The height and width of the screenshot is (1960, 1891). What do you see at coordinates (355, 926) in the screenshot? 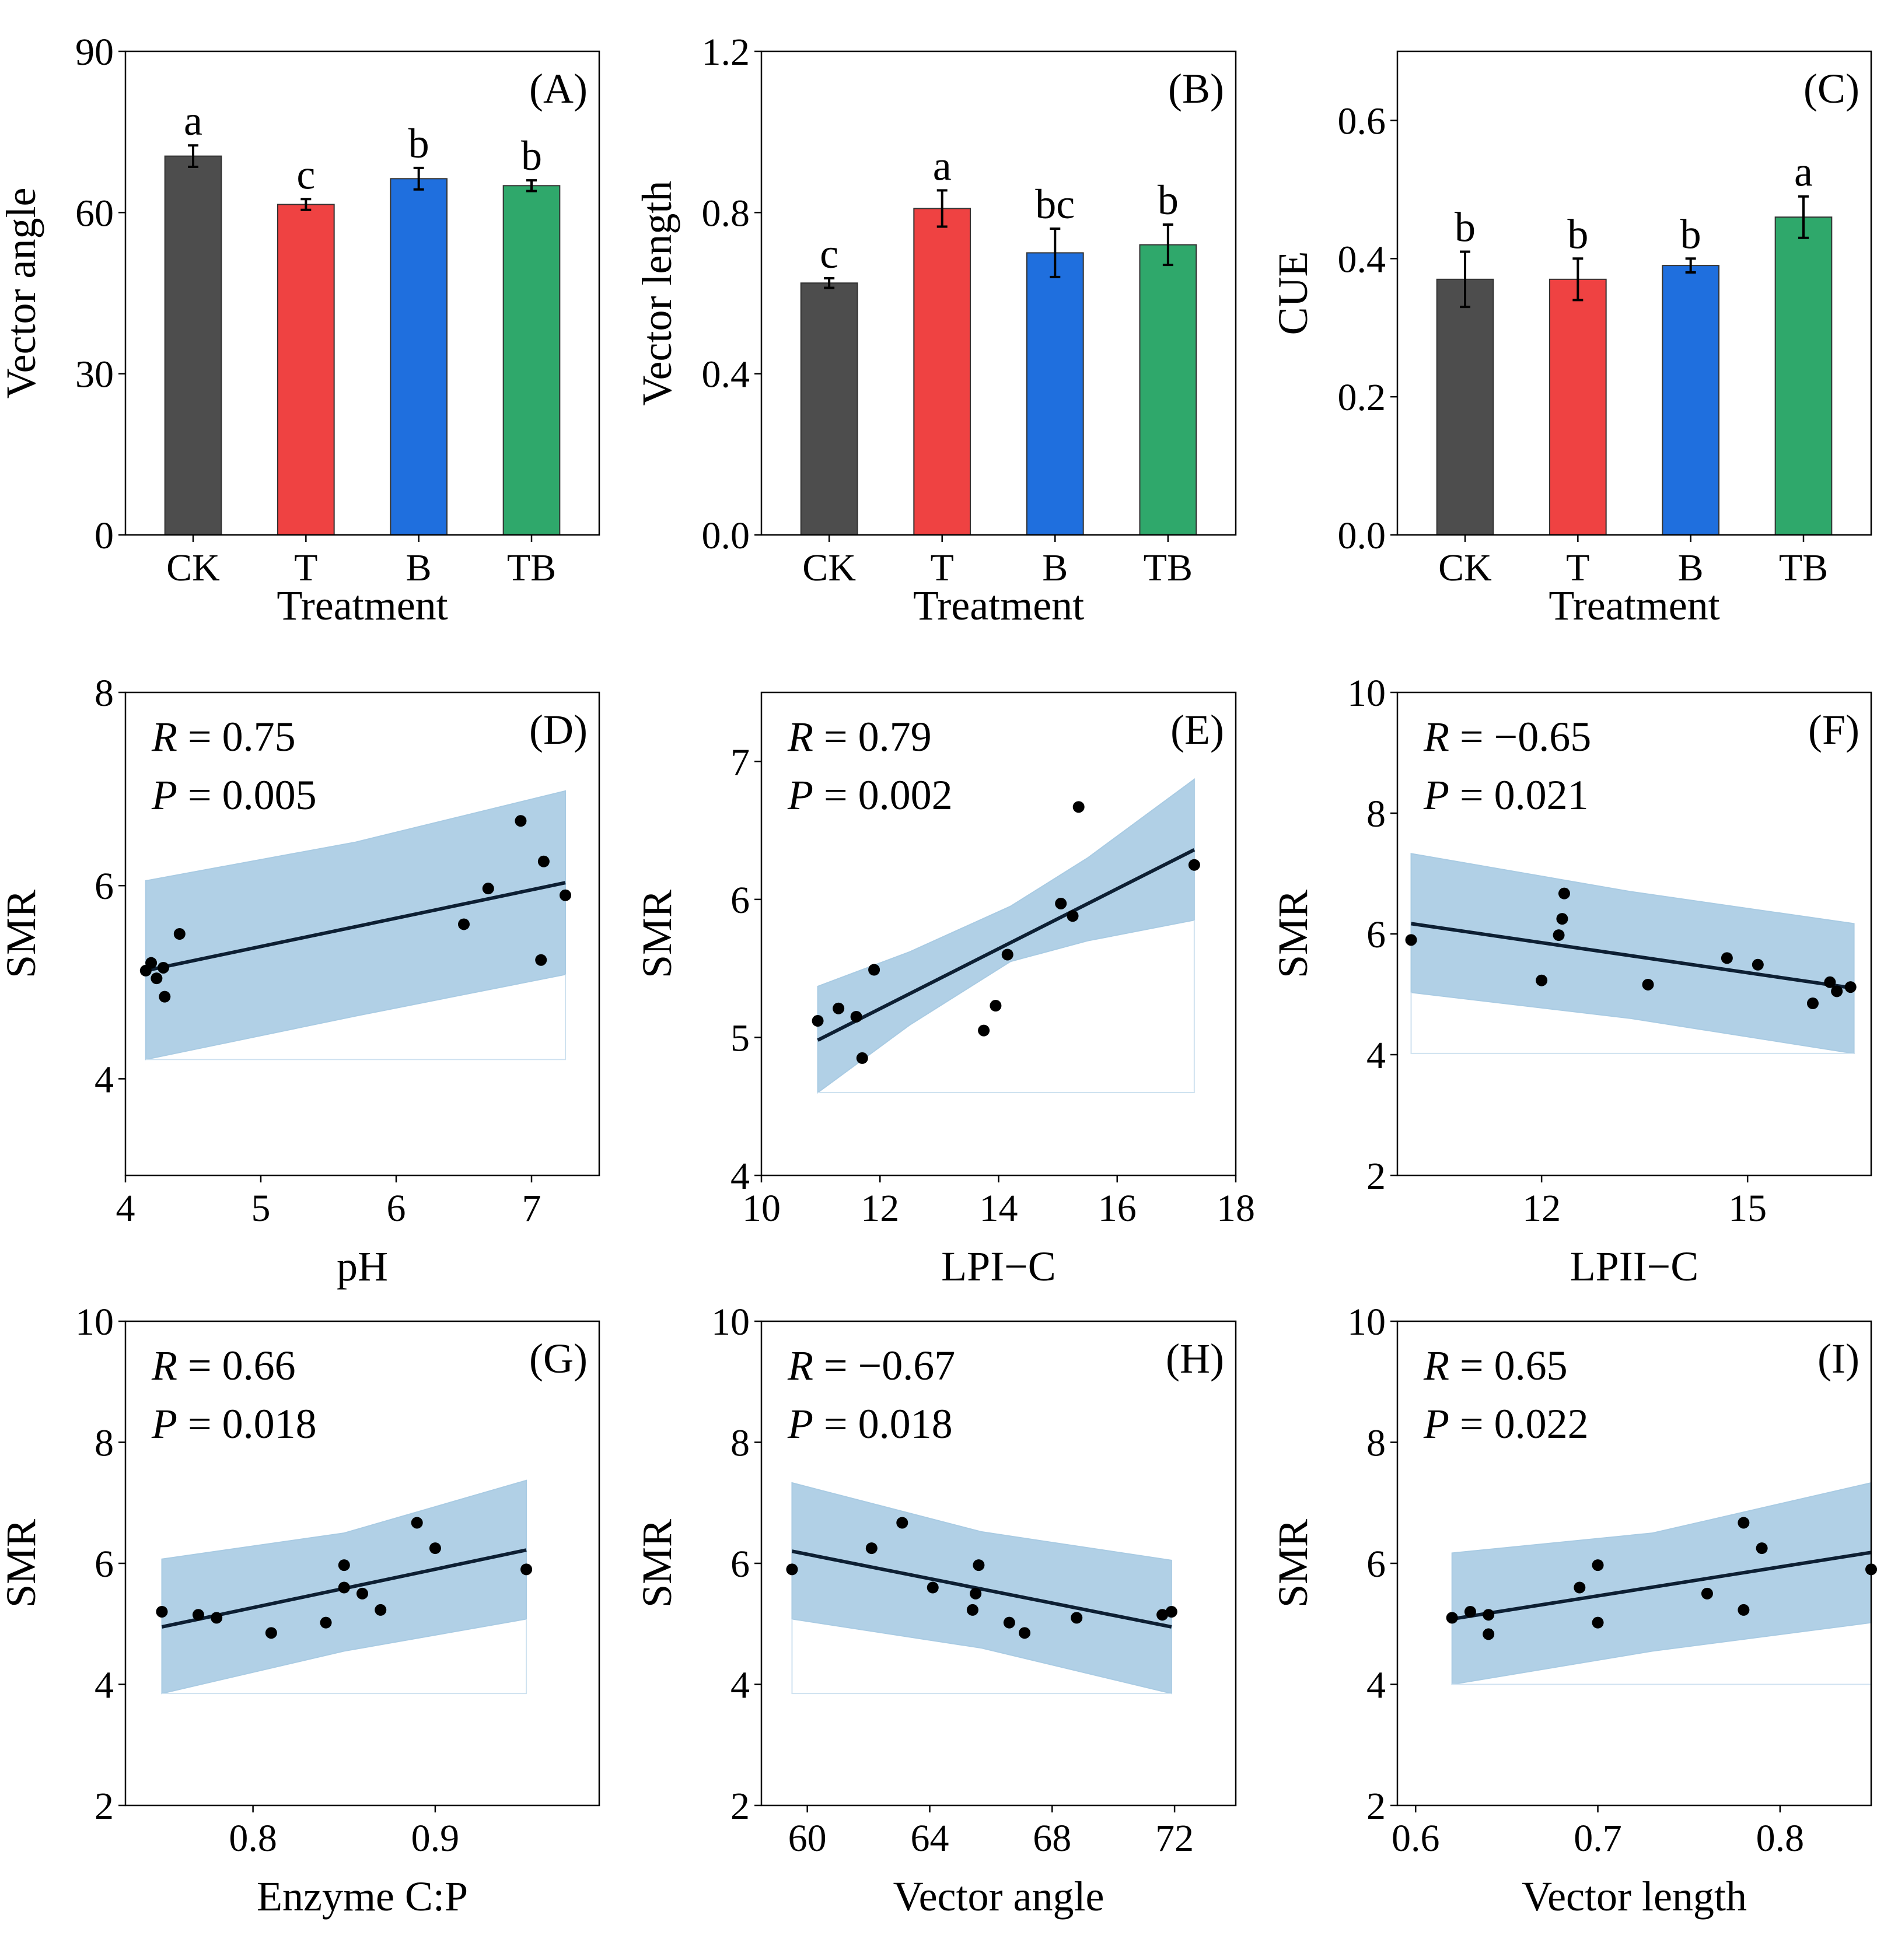
I see `regression-line` at bounding box center [355, 926].